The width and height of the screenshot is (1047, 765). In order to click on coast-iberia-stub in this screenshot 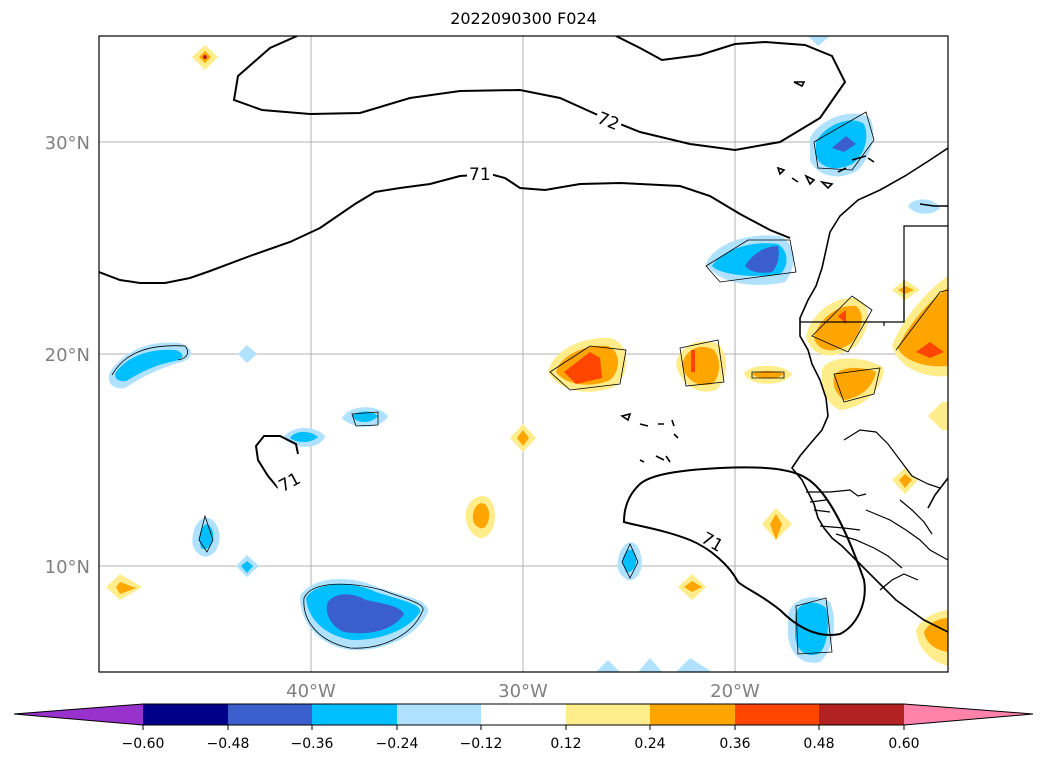, I will do `click(933, 205)`.